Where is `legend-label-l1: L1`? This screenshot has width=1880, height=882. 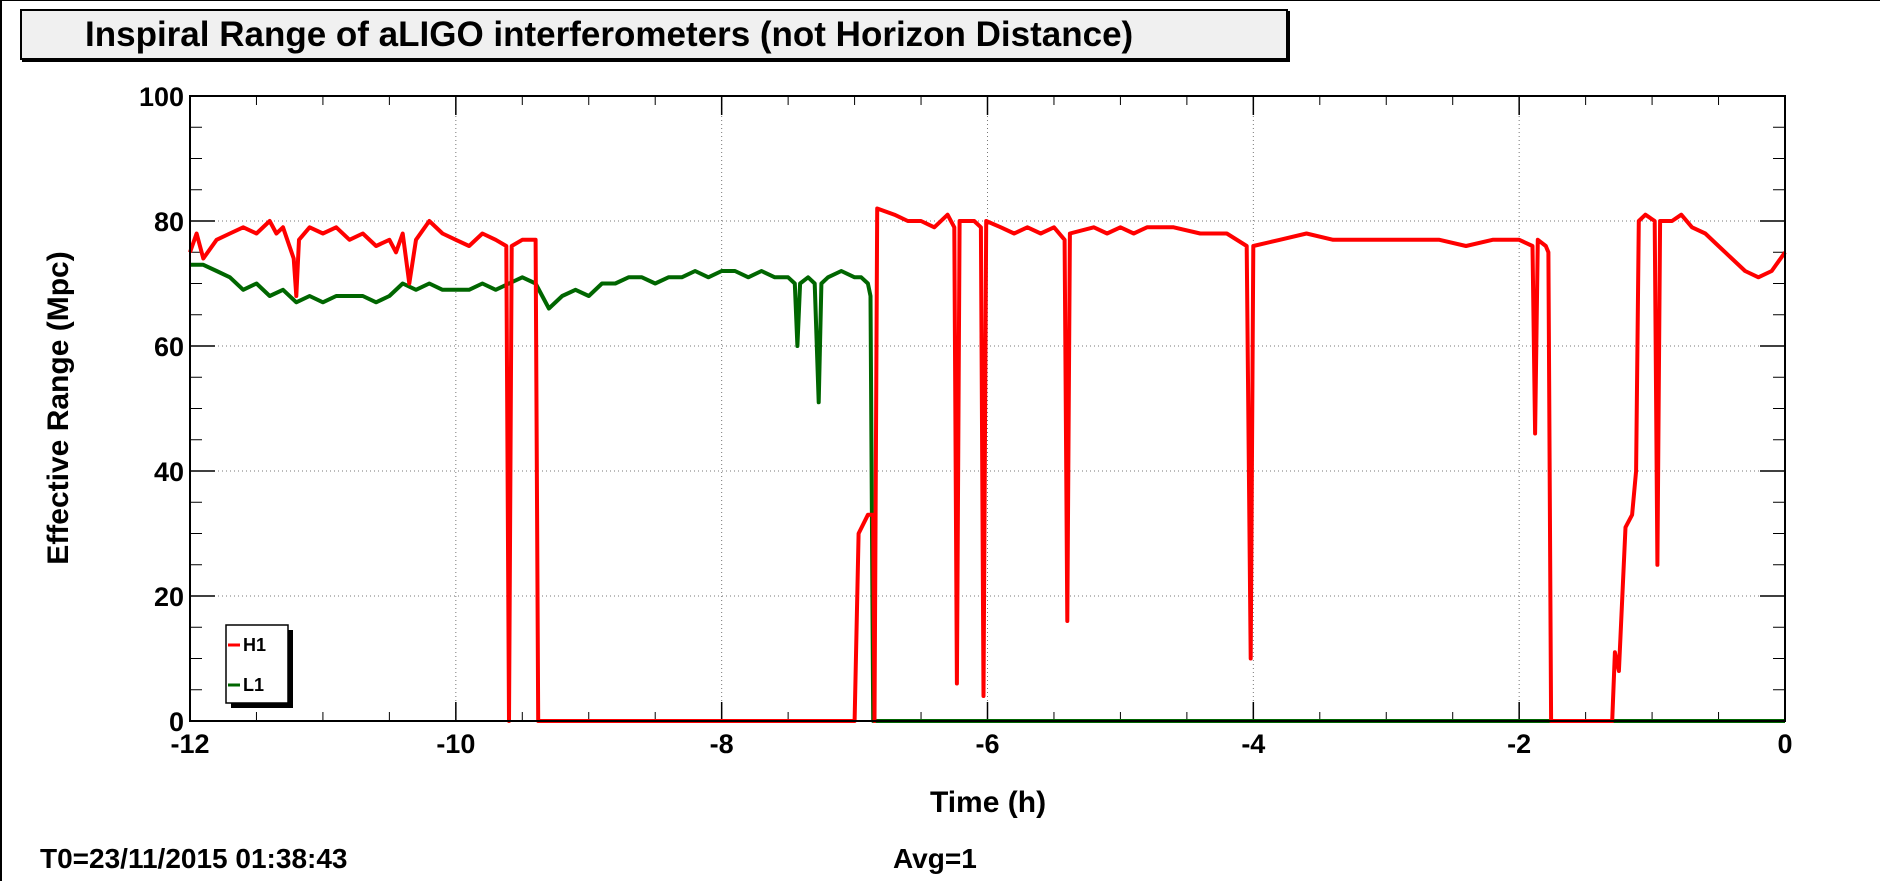
legend-label-l1: L1 is located at coordinates (253, 685).